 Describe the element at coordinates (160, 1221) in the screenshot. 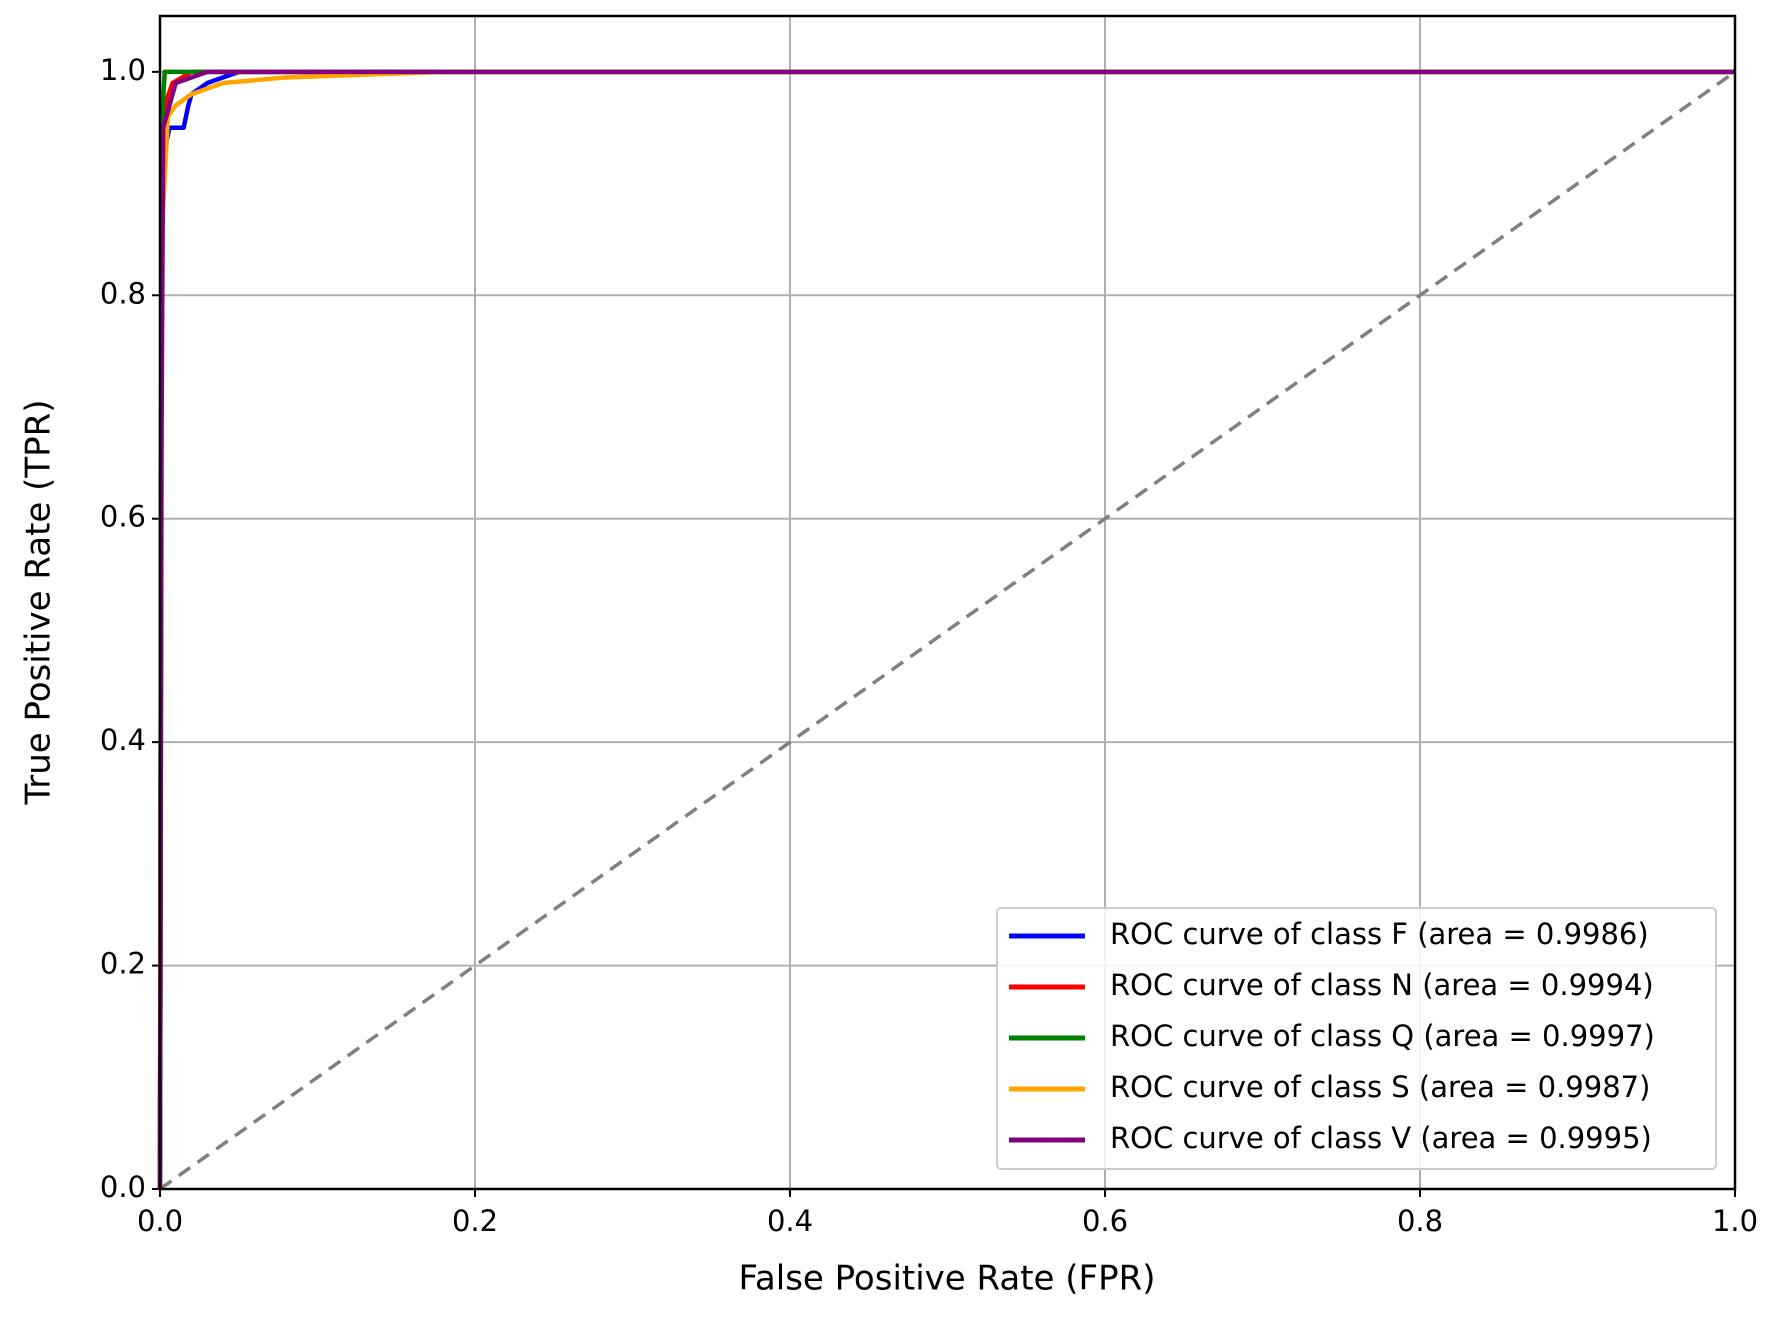

I see `x-tick-label: 0.0` at that location.